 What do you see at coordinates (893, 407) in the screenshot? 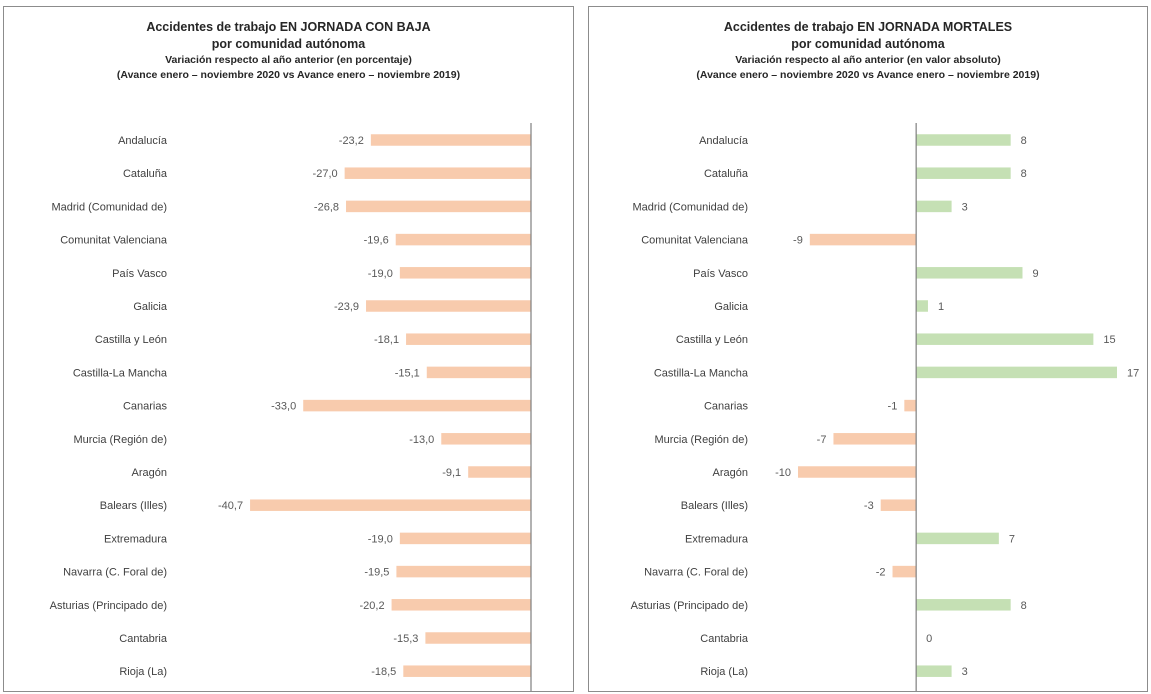
I see `data-label: -1` at bounding box center [893, 407].